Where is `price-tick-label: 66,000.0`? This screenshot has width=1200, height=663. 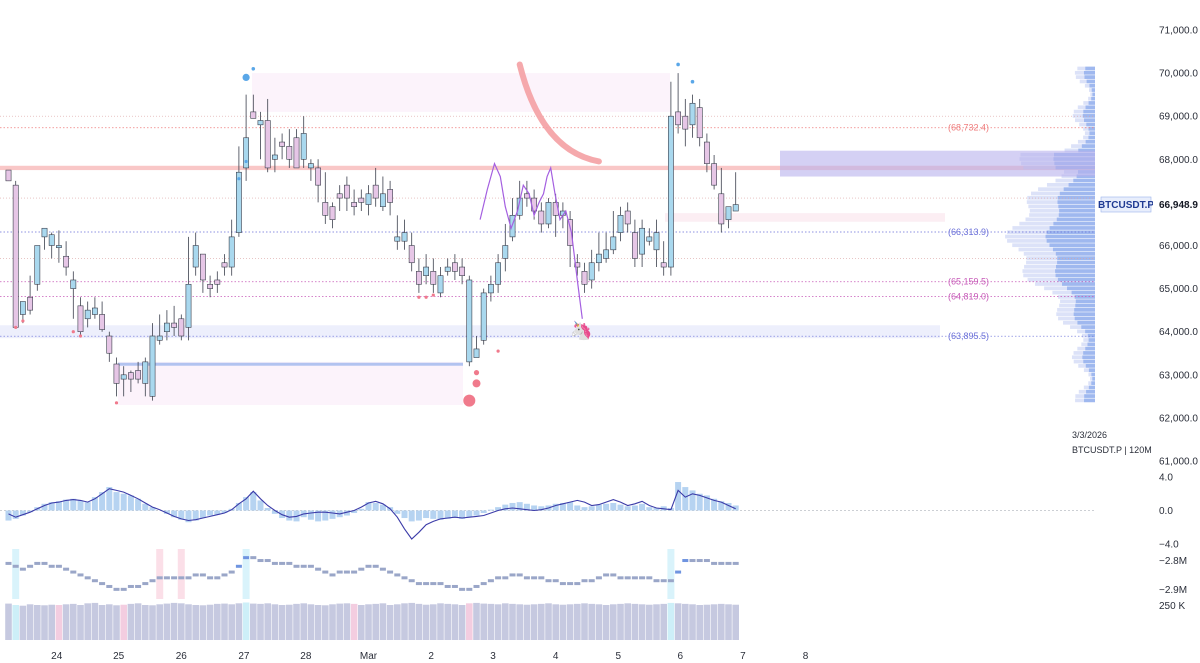 price-tick-label: 66,000.0 is located at coordinates (1178, 246).